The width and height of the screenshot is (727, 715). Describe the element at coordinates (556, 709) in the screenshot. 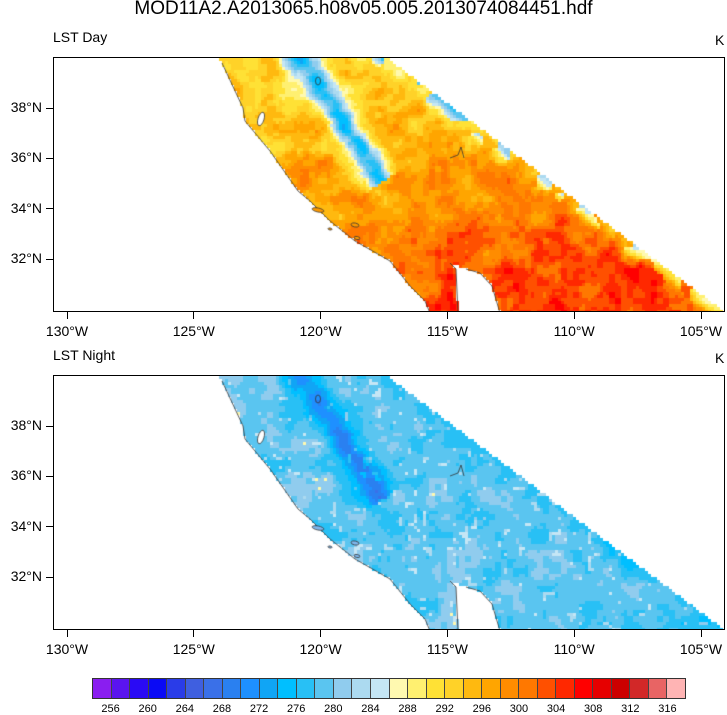

I see `colorbar-label: 304` at that location.